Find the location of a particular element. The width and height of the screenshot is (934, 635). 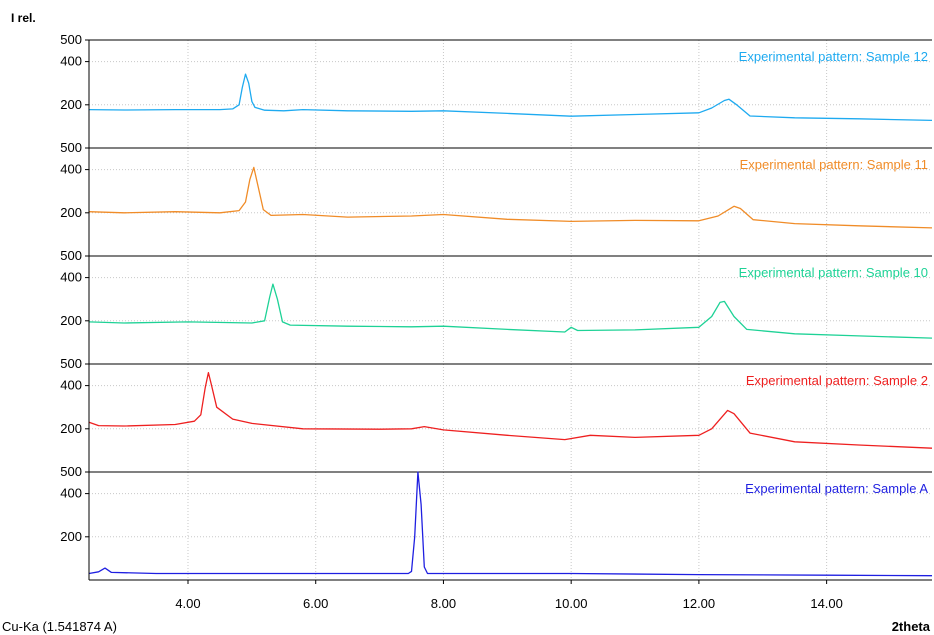

x-tick-label: 6.00 is located at coordinates (315, 603).